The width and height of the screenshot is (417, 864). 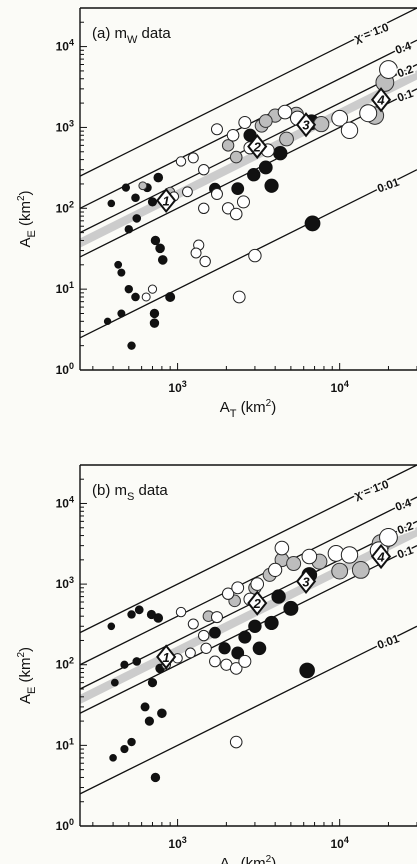 I want to click on y-axis-label: AE (km2), so click(x=27, y=675).